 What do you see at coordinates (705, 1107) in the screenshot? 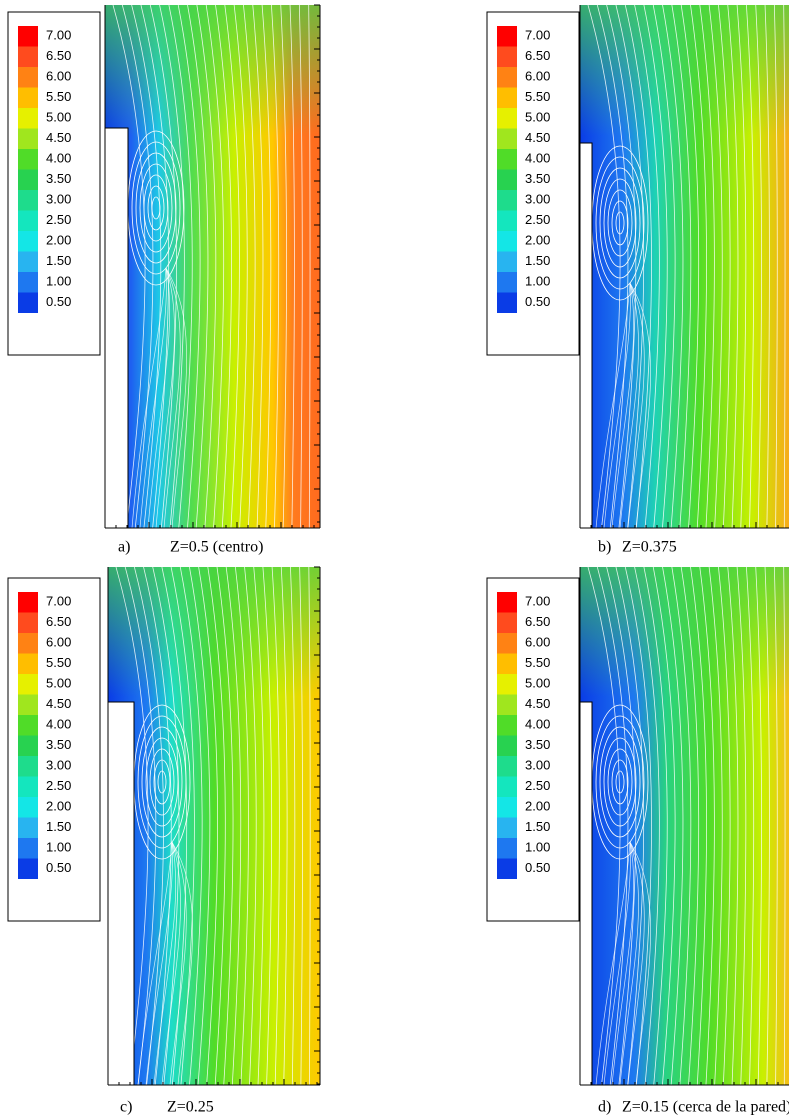
I see `caption: Z=0.15 (cerca de la pared)` at bounding box center [705, 1107].